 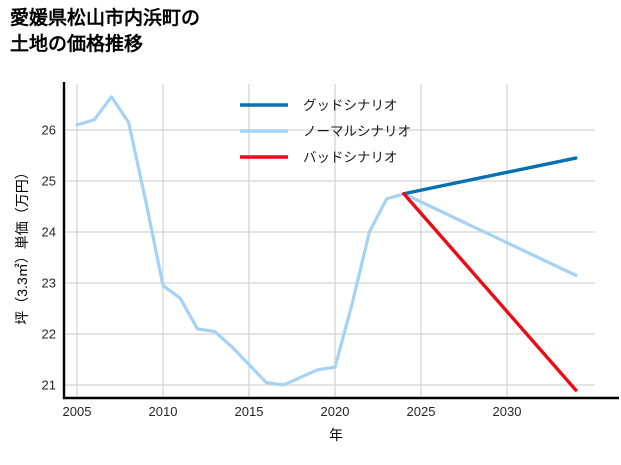 What do you see at coordinates (335, 411) in the screenshot?
I see `x-tick-label: 2020` at bounding box center [335, 411].